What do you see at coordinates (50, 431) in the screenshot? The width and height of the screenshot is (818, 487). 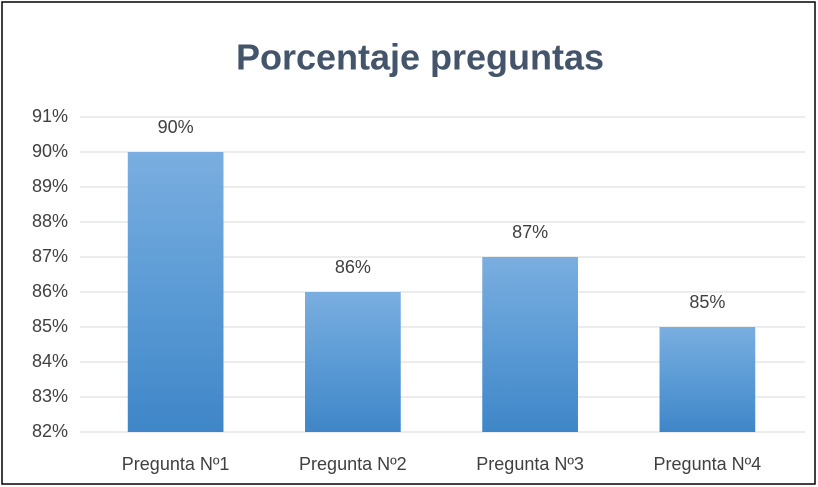 I see `y-tick-label: 82%` at bounding box center [50, 431].